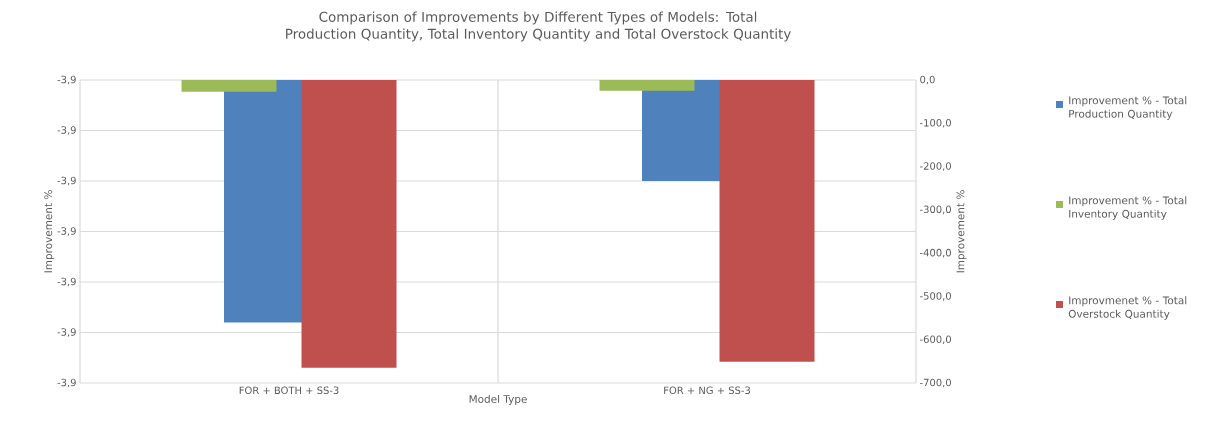 Image resolution: width=1216 pixels, height=426 pixels. I want to click on y2-tick-label: -100,0, so click(935, 123).